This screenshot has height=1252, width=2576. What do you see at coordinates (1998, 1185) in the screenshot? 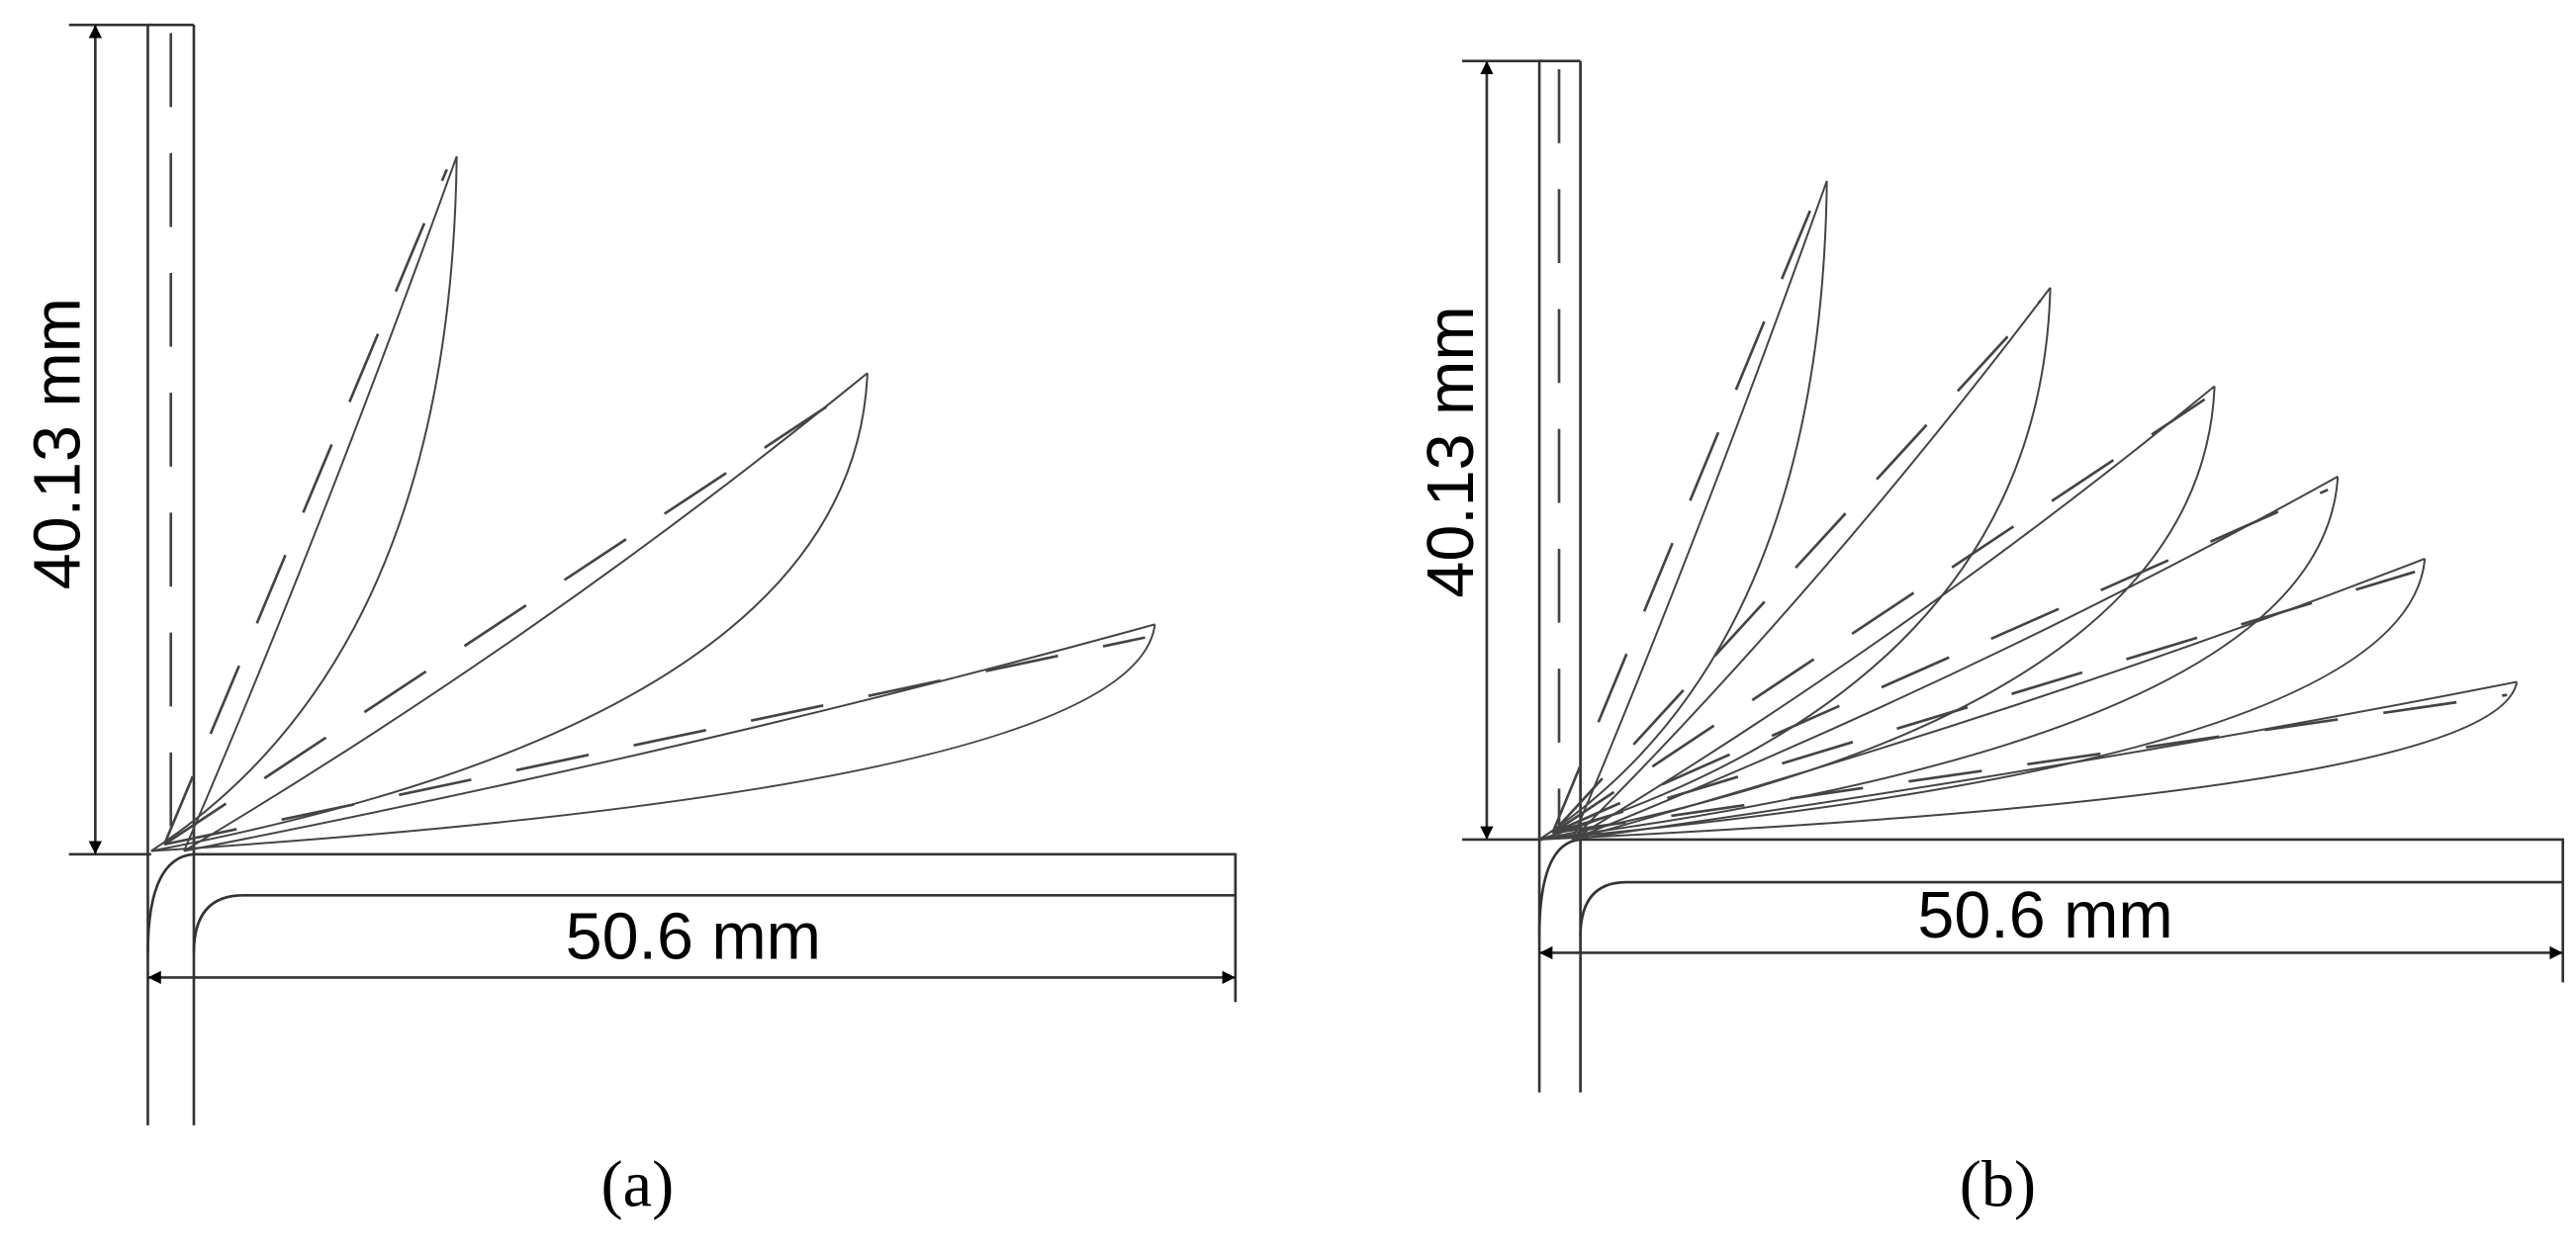
I see `caption: (b)` at bounding box center [1998, 1185].